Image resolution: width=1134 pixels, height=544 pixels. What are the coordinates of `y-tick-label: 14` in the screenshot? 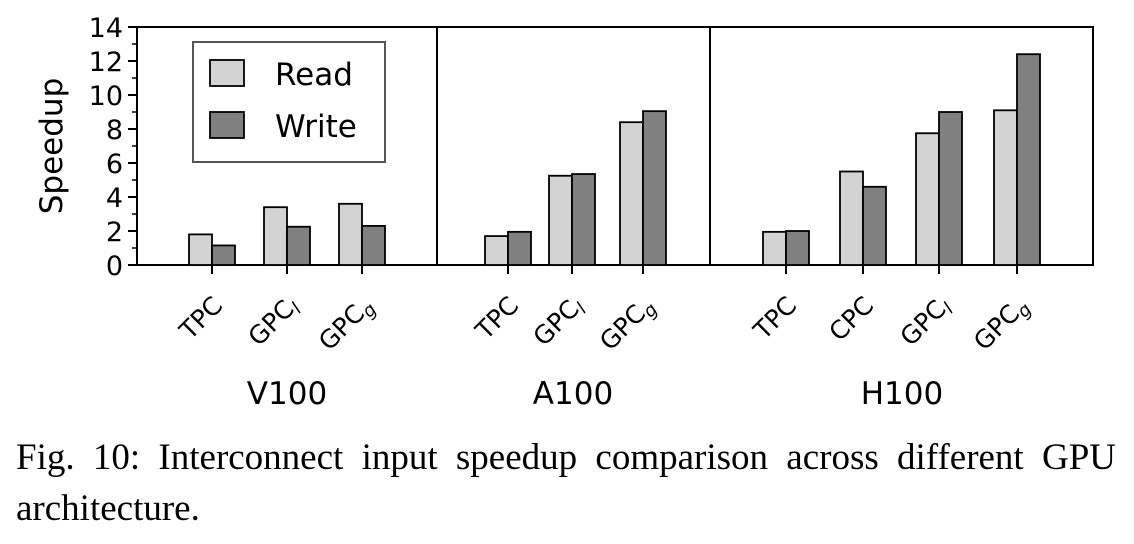 It's located at (106, 28).